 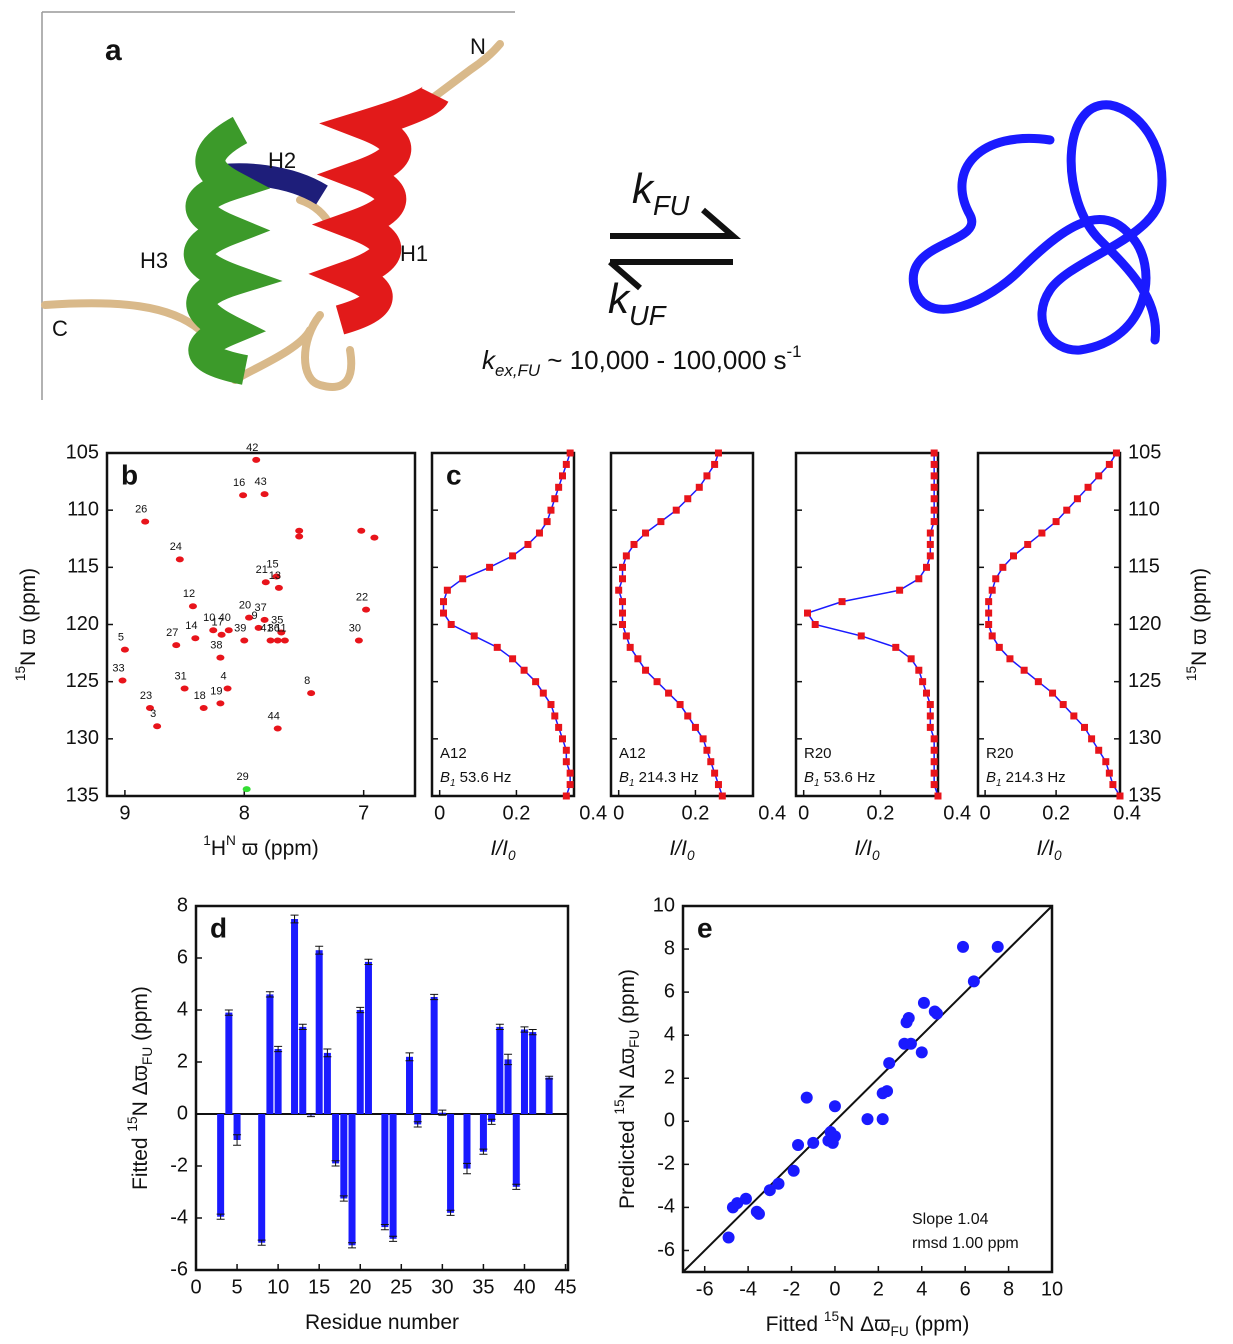 I want to click on label-part: FU, so click(x=147, y=1056).